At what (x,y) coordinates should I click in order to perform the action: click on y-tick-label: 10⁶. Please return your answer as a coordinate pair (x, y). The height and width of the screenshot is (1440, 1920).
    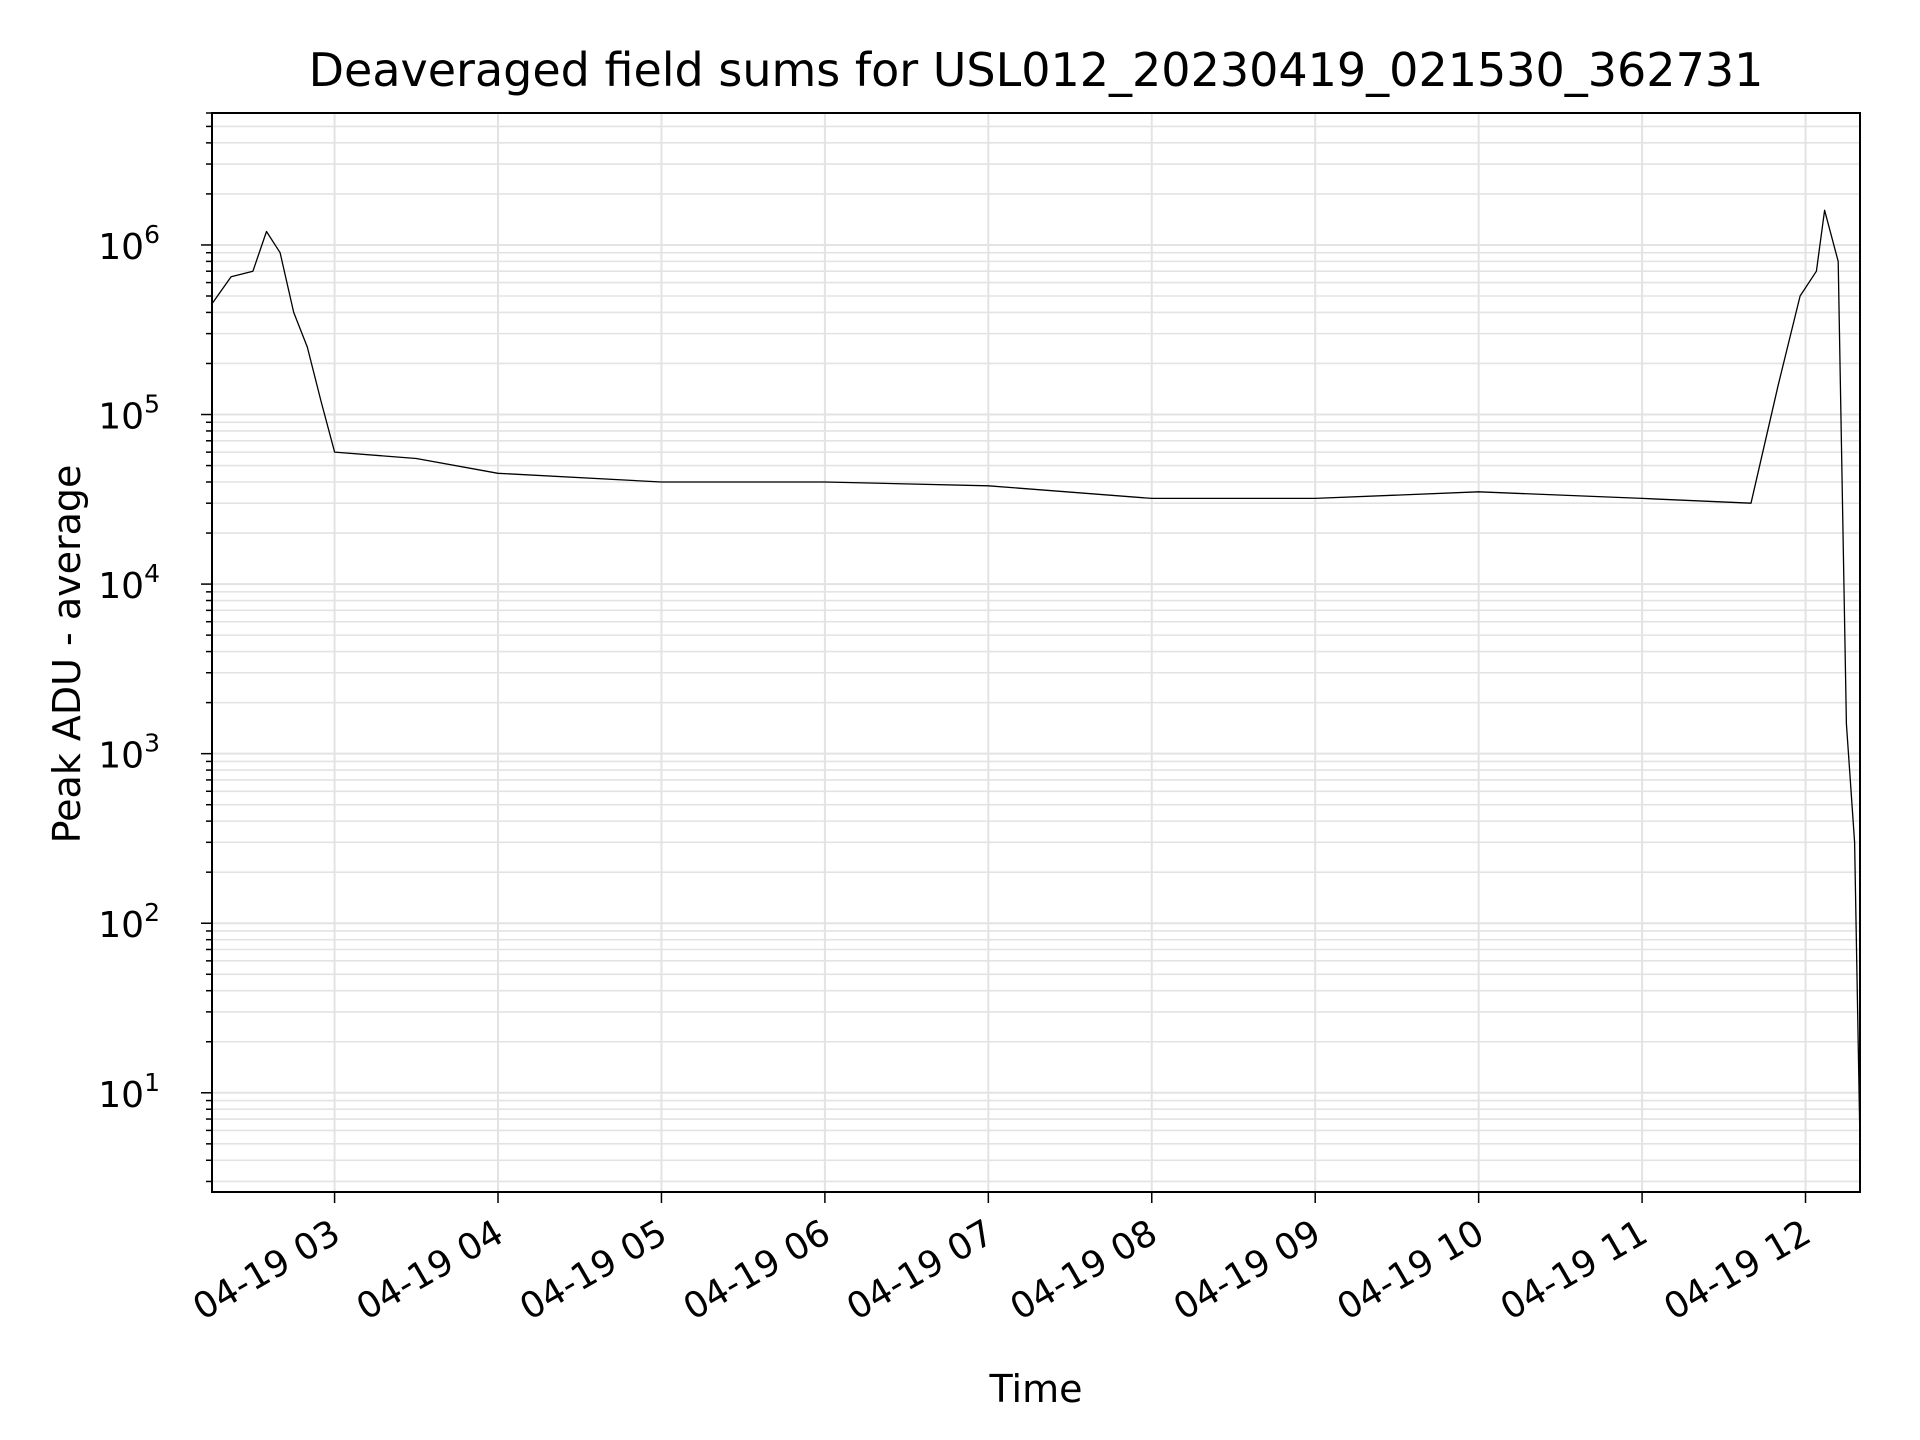
    Looking at the image, I should click on (129, 244).